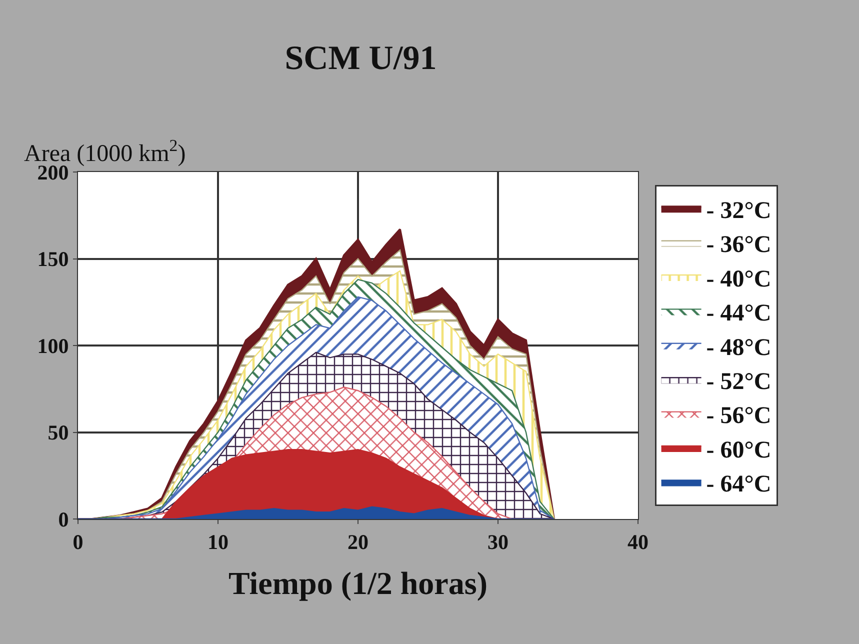  I want to click on y-tick-label: 0, so click(63, 519).